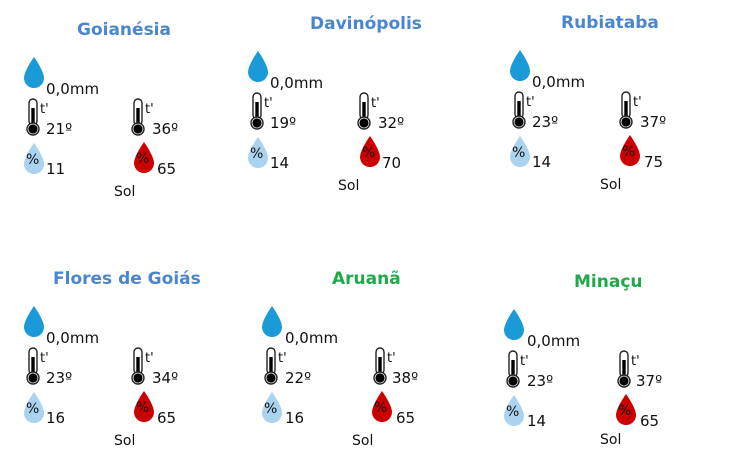 The image size is (731, 461). Describe the element at coordinates (355, 349) in the screenshot. I see `city-card-aruana: Aruanã 0,0mm t' 22º t' 38º % 16 % 65 Sol` at that location.